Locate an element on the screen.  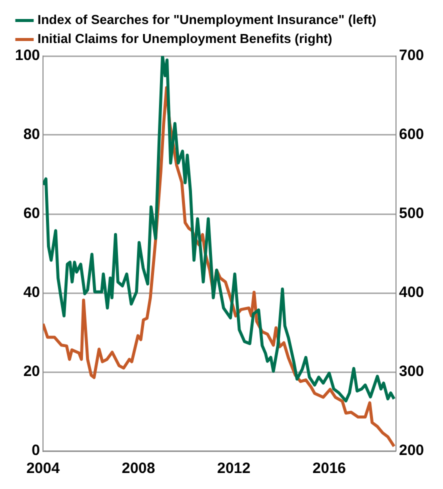
x-tick-label: 2016 is located at coordinates (329, 469).